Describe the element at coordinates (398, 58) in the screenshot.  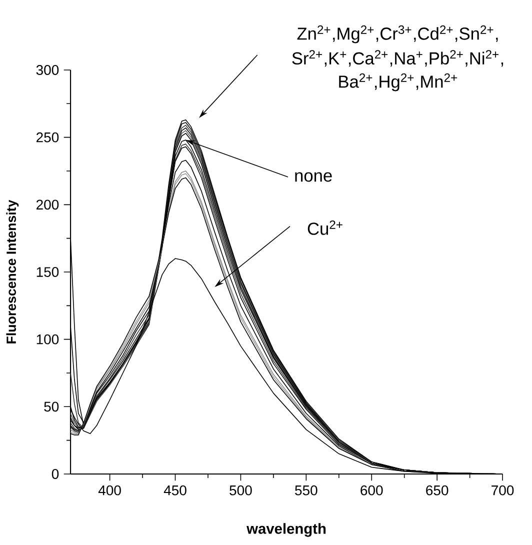
I see `text: Sr$^{2+}$,K$^{+}$,Ca$^{2+}$,Na$^{+}$,Pb$^{2+}$,Ni$^{2+}$,` at that location.